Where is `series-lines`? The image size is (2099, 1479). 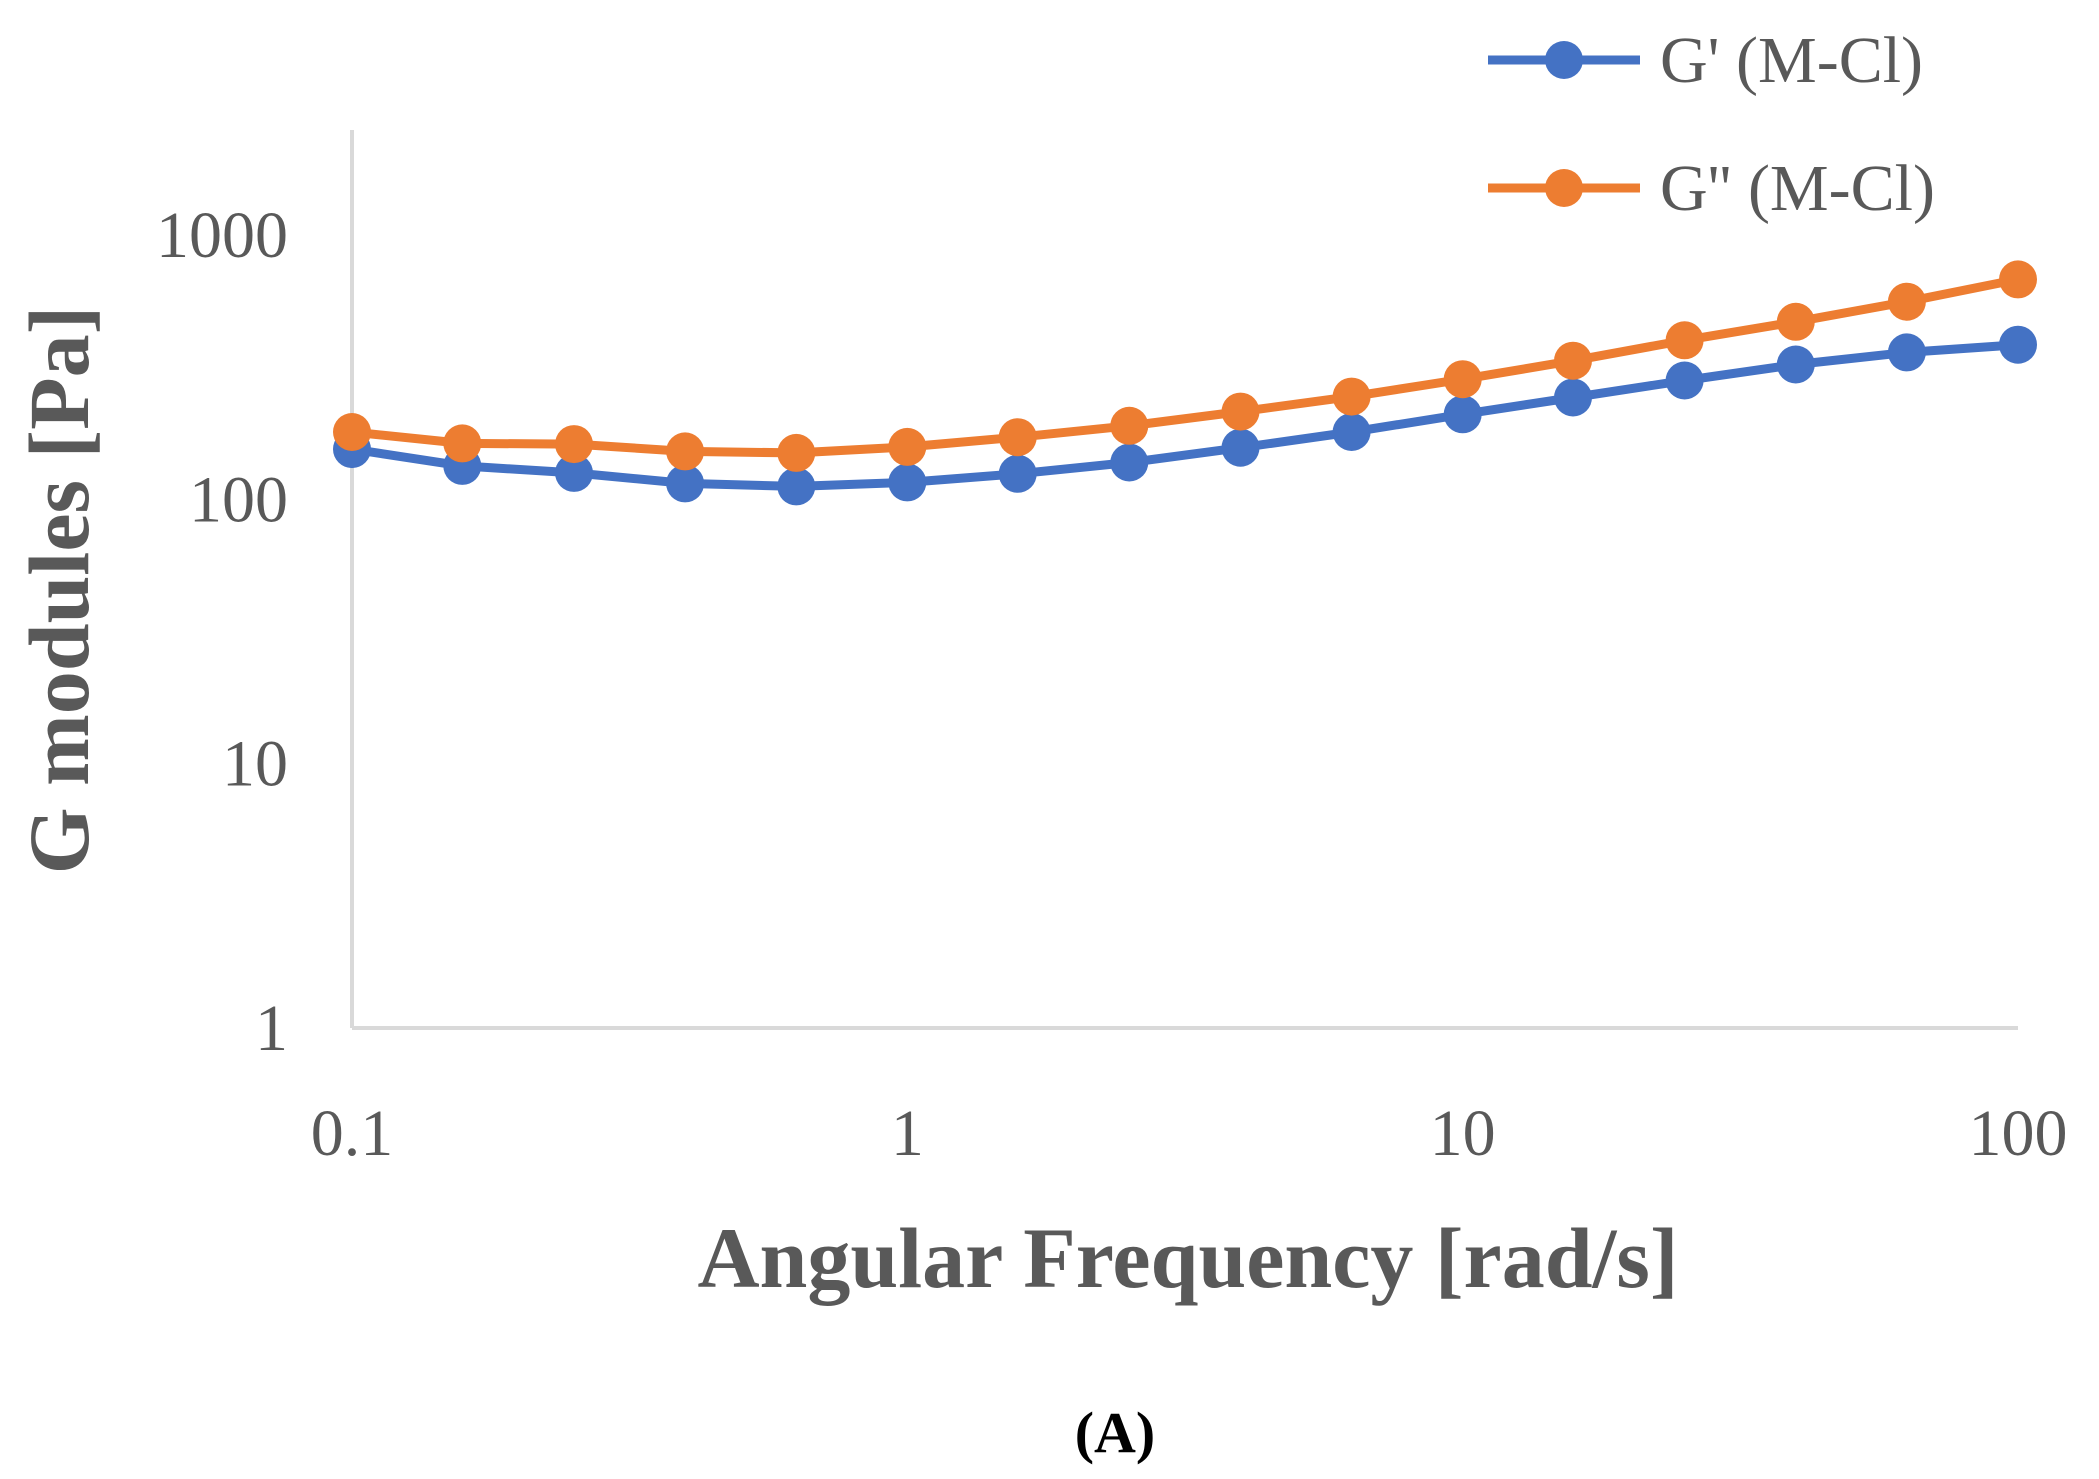
series-lines is located at coordinates (1185, 382).